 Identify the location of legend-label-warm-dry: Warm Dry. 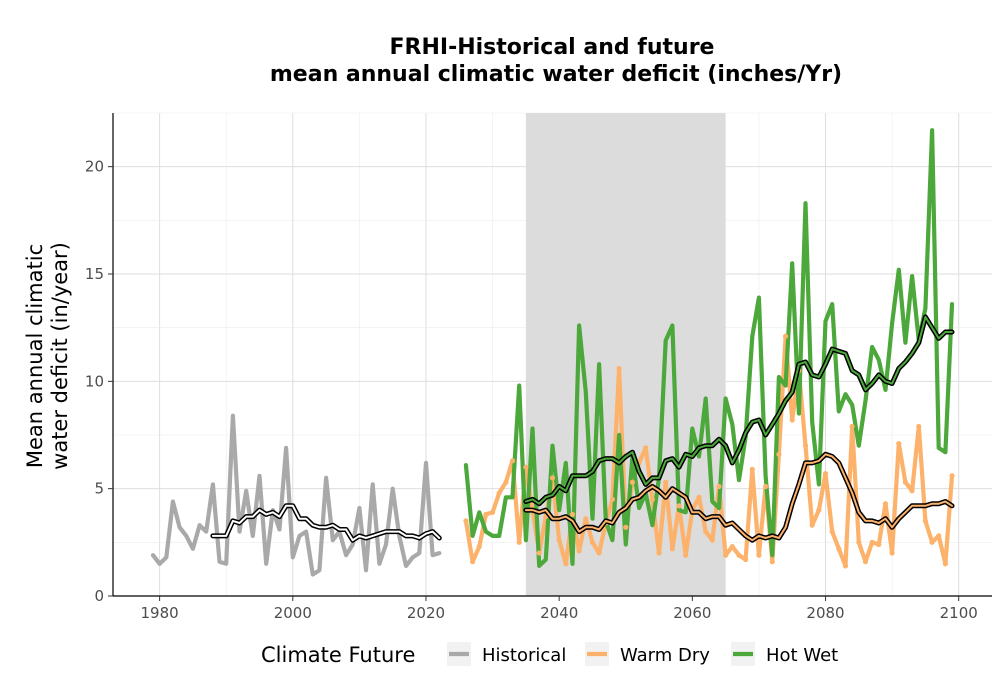
(665, 655).